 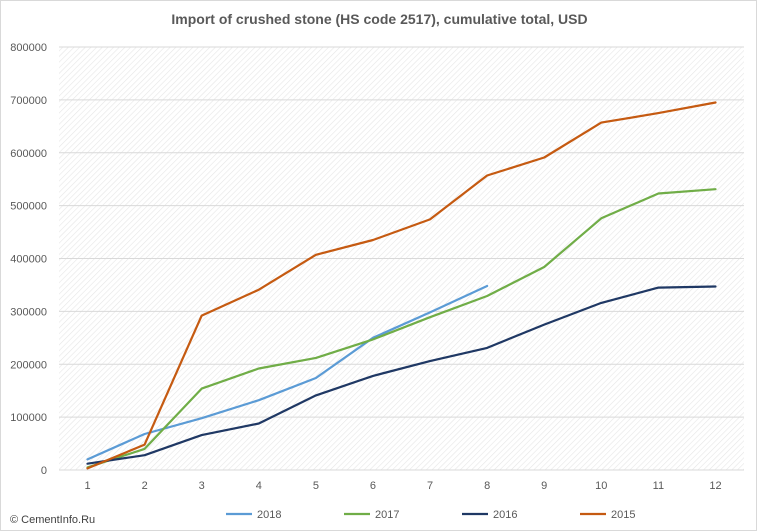 What do you see at coordinates (544, 486) in the screenshot?
I see `x-tick-label: 9` at bounding box center [544, 486].